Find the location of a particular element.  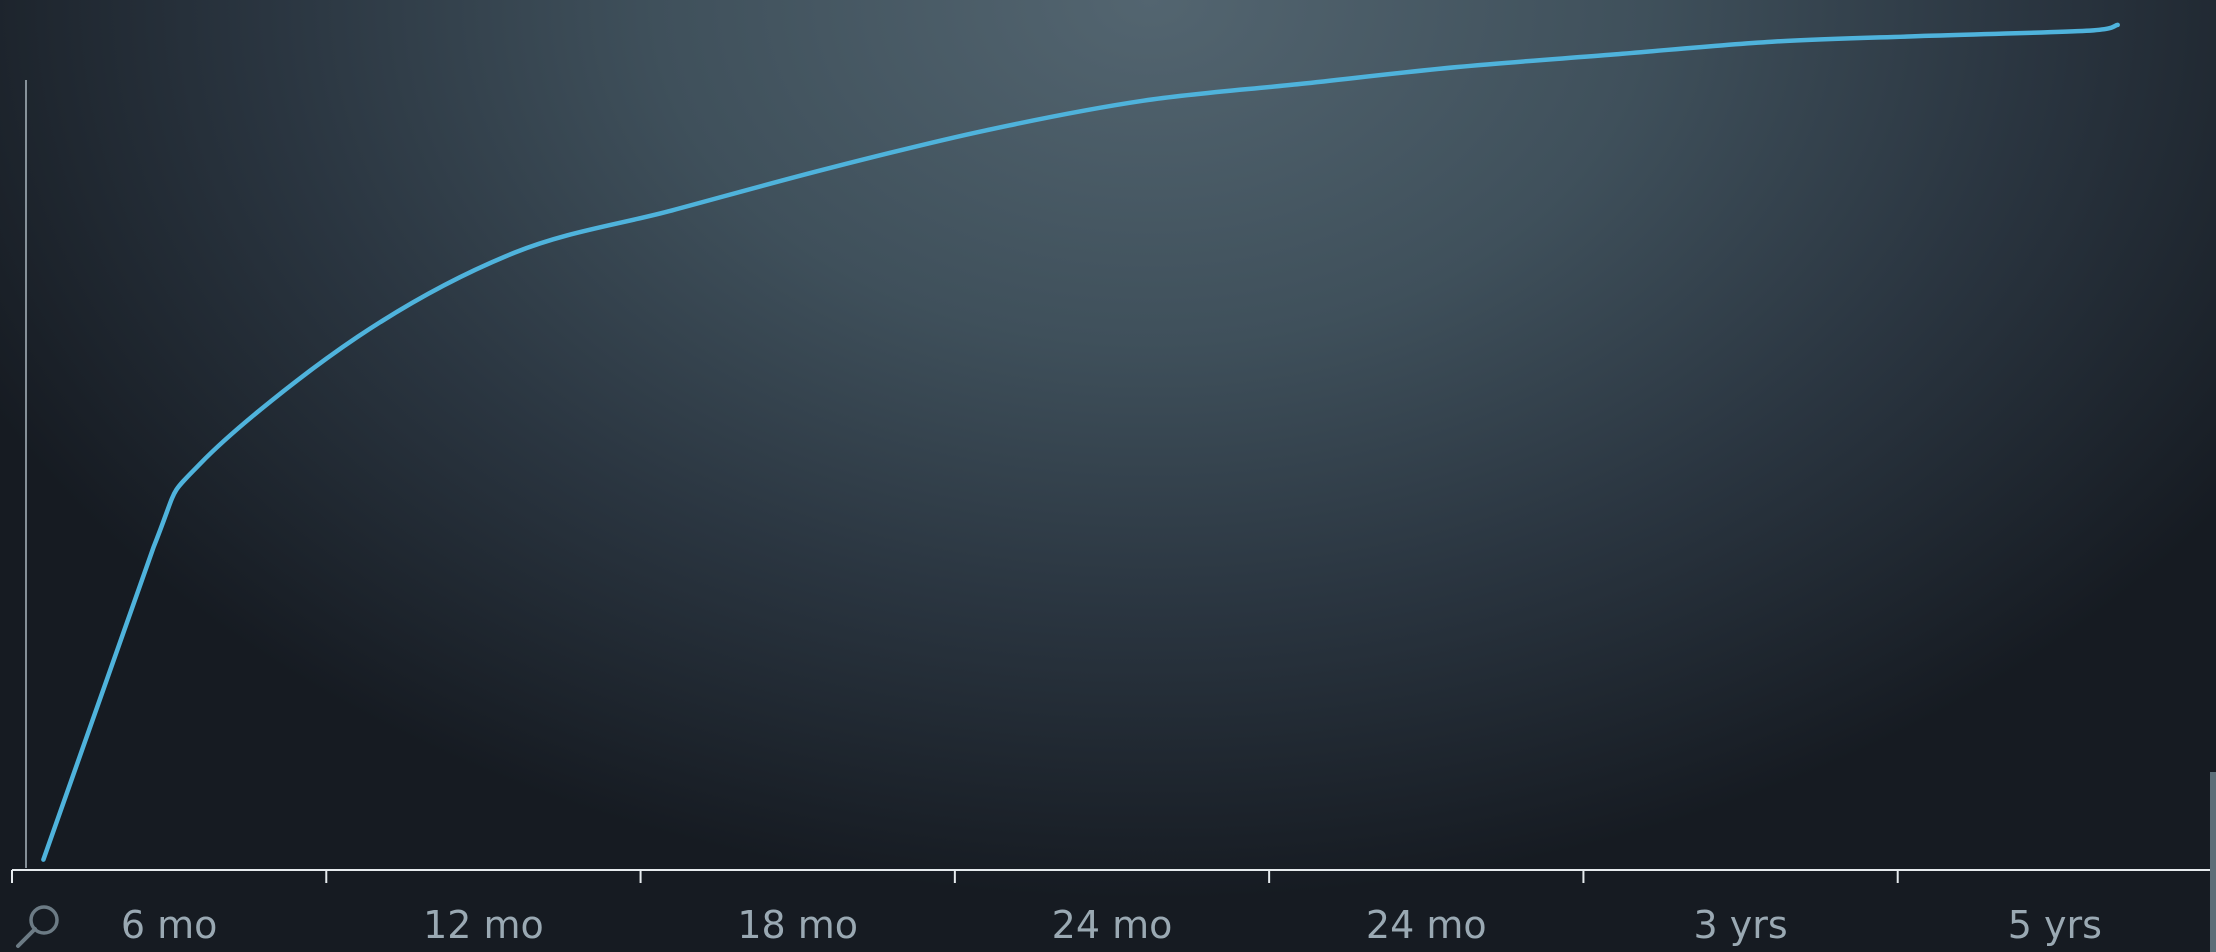

x-tick-label: 12 mo is located at coordinates (483, 925).